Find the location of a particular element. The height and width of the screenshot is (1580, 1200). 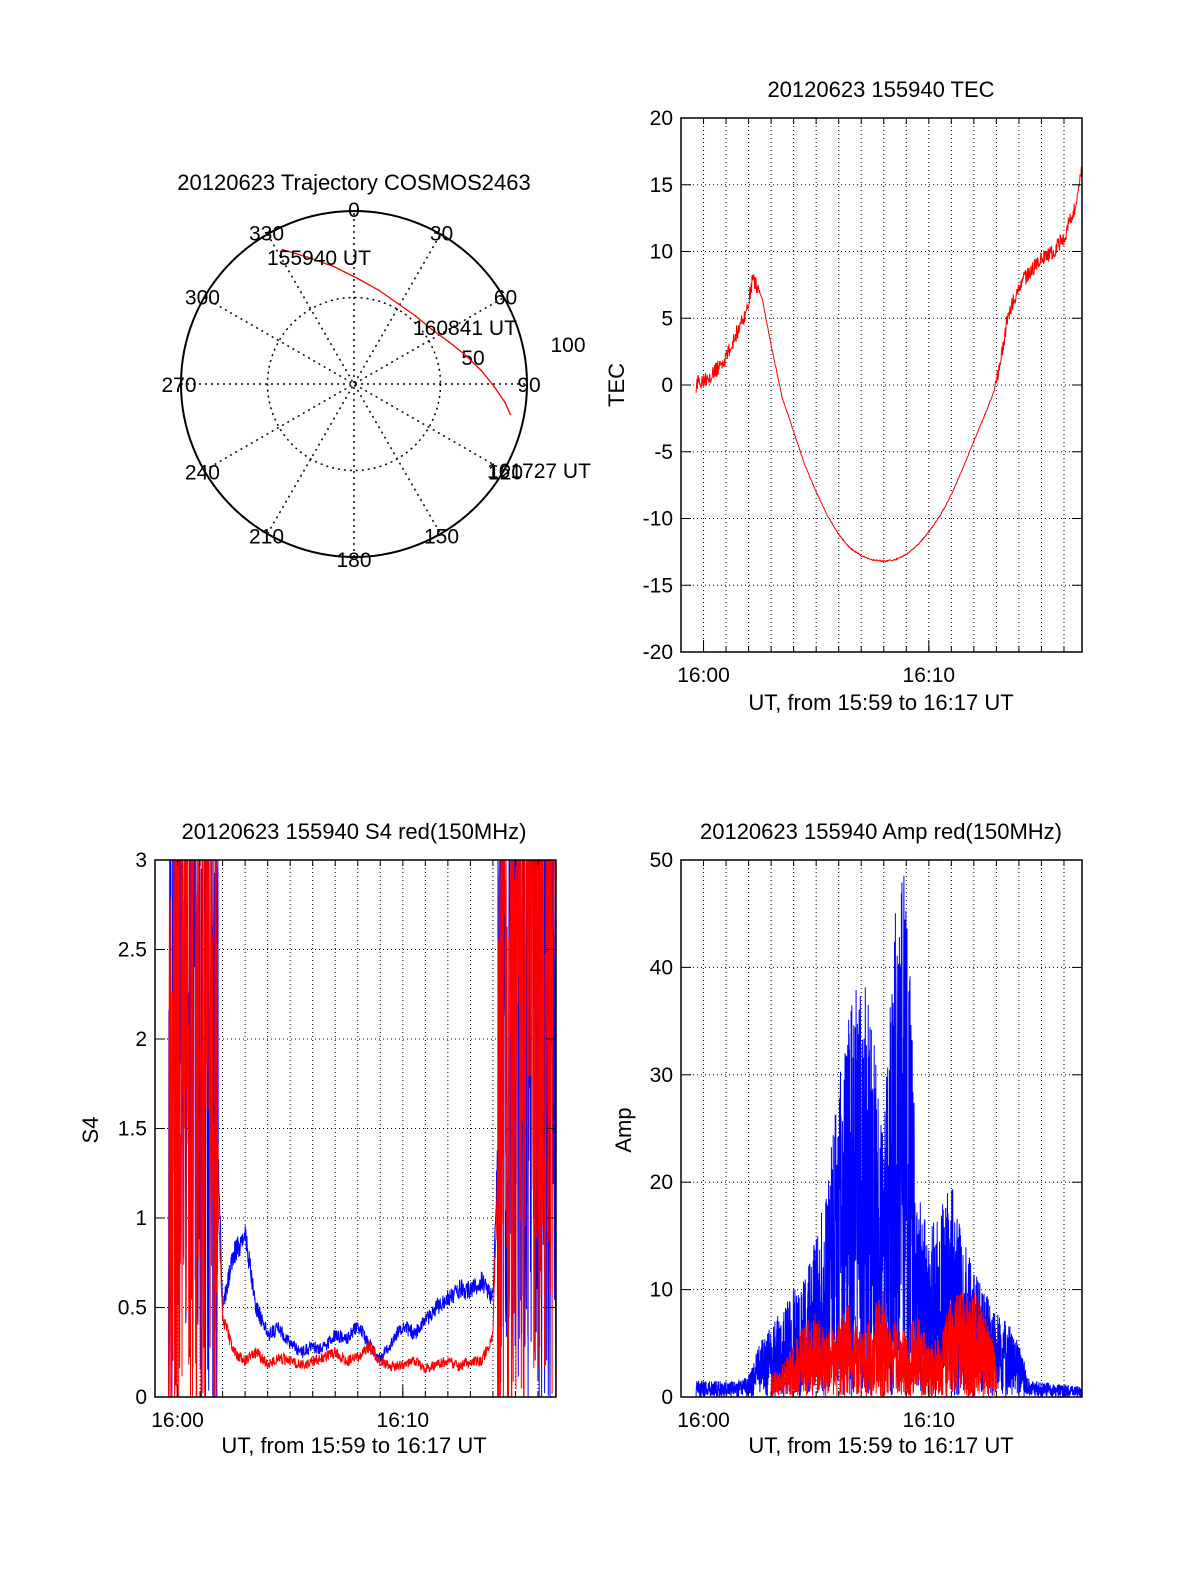

azimuth-label-180: 180 is located at coordinates (353, 560).